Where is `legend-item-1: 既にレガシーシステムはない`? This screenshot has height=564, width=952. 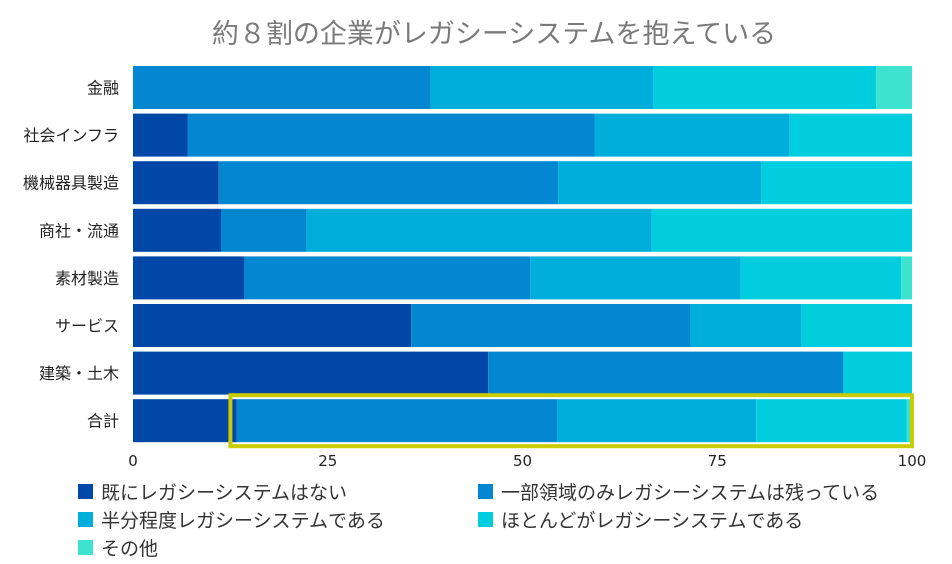
legend-item-1: 既にレガシーシステムはない is located at coordinates (278, 491).